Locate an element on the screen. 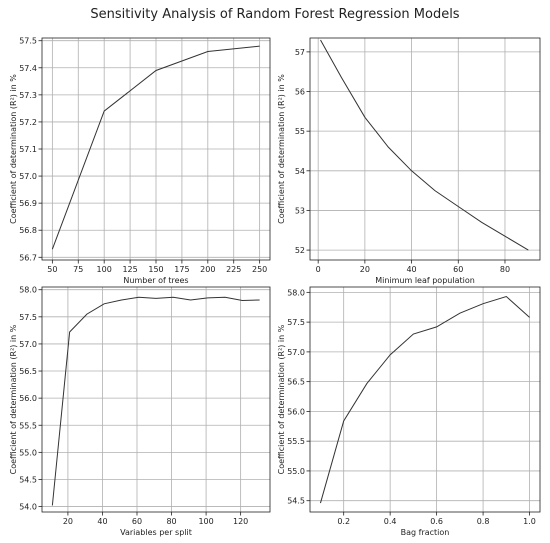 The height and width of the screenshot is (543, 550). y-tick-label: 56.8 is located at coordinates (28, 230).